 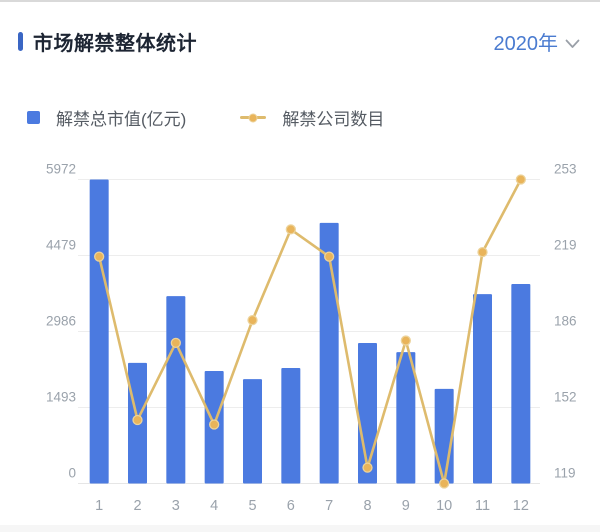 I want to click on chevron-down-icon, so click(x=572, y=43).